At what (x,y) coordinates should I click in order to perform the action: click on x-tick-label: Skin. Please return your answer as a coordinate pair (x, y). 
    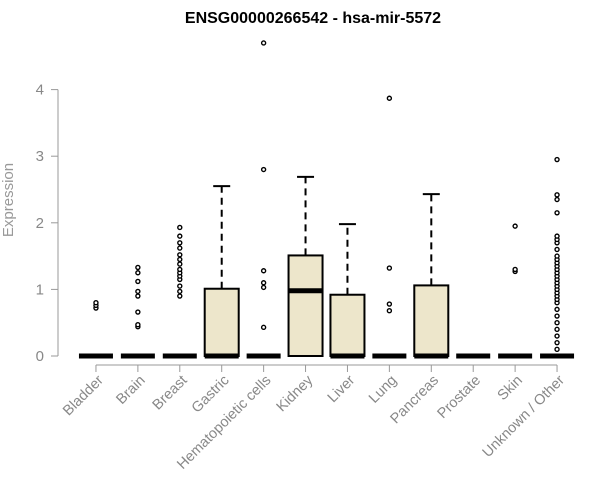
    Looking at the image, I should click on (510, 388).